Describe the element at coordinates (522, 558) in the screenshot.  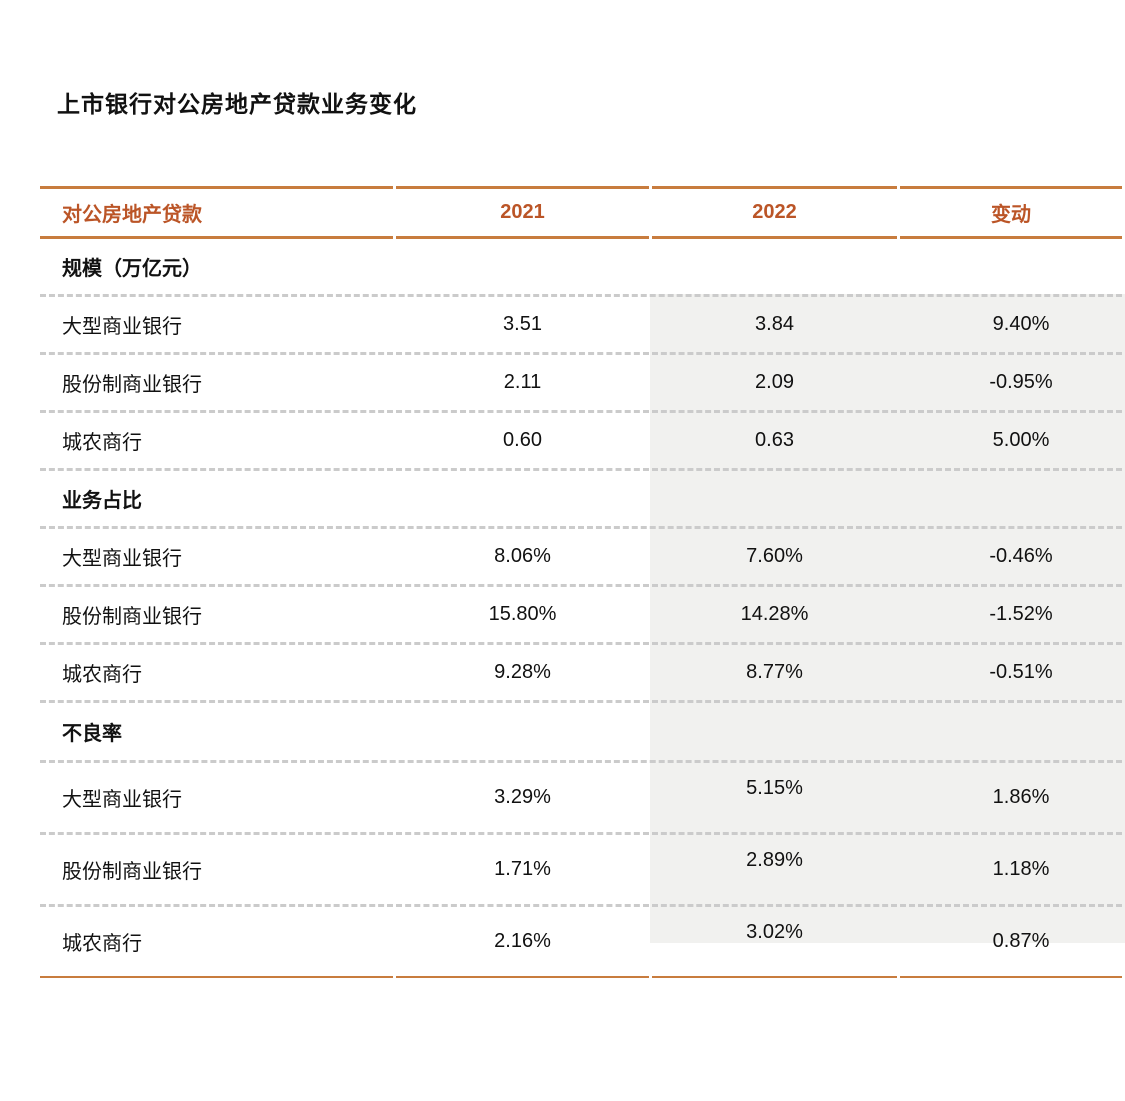
I see `value-2021: 8.06%` at that location.